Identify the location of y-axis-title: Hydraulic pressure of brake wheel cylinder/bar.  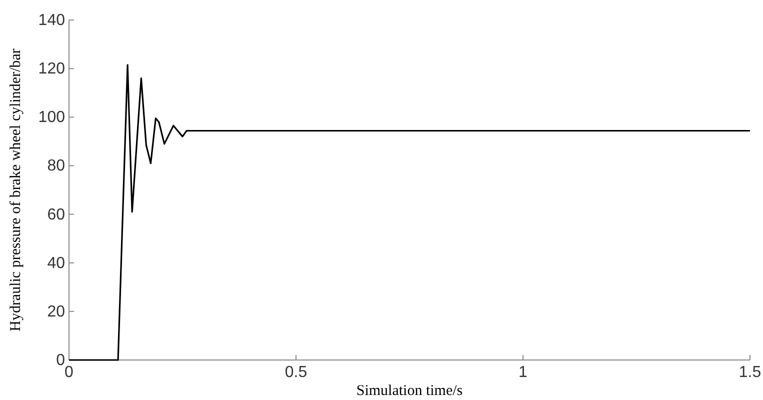
(16, 190).